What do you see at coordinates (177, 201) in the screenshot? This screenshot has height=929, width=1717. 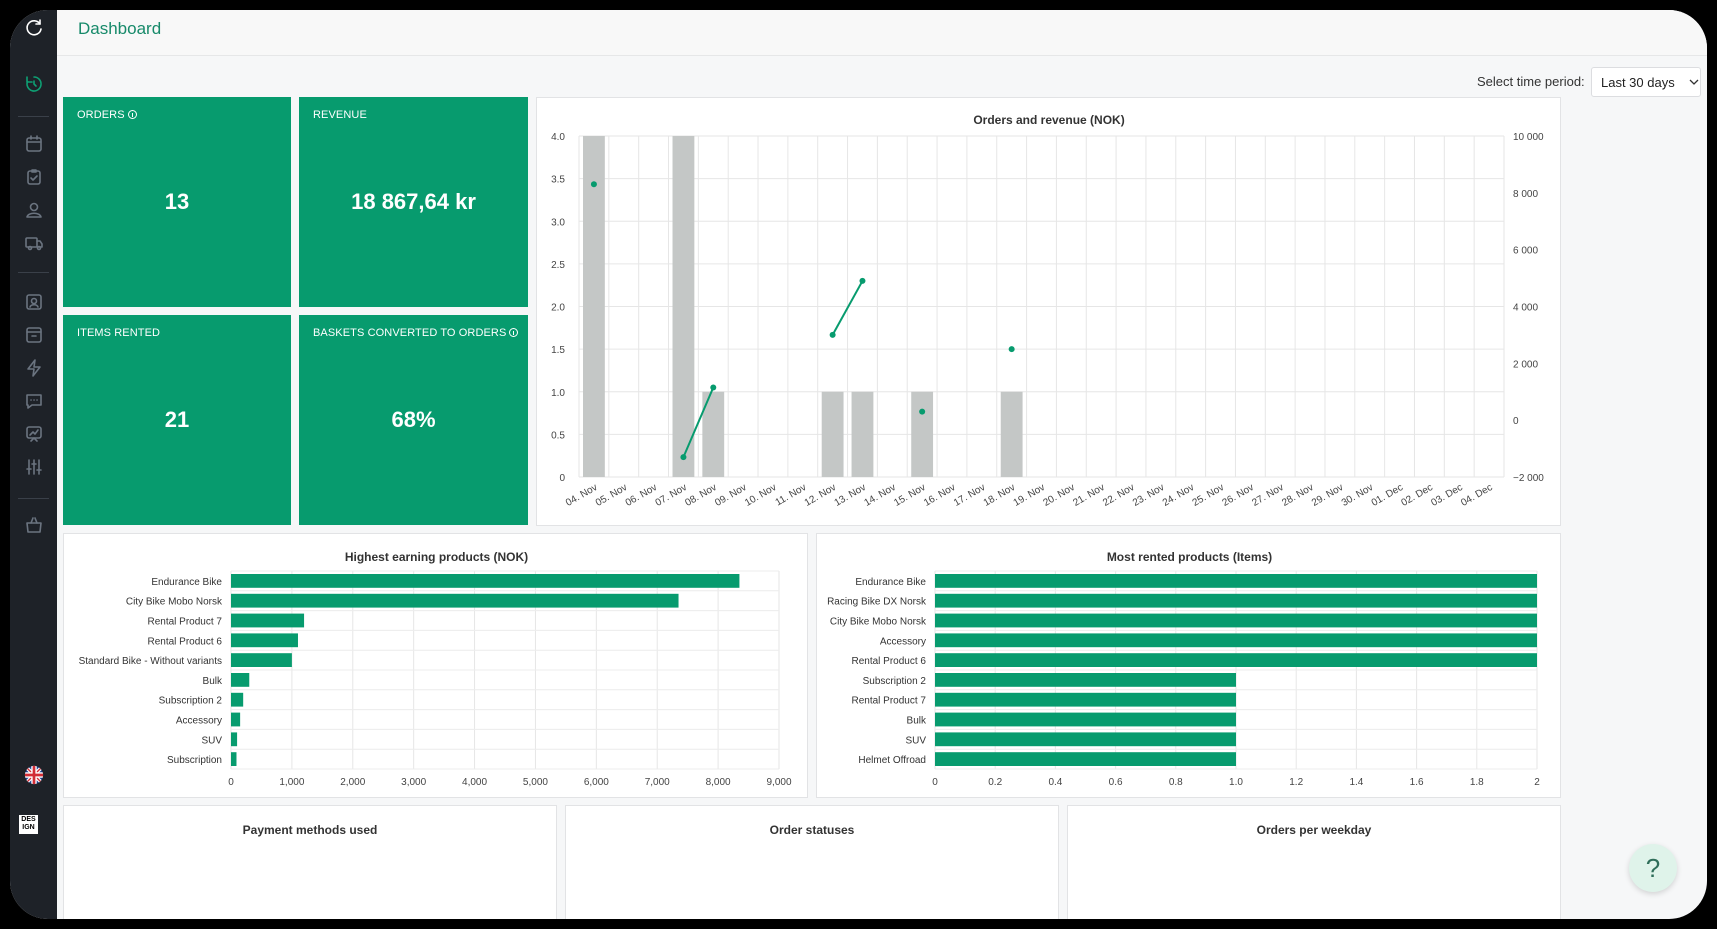 I see `kpi-value: 13` at bounding box center [177, 201].